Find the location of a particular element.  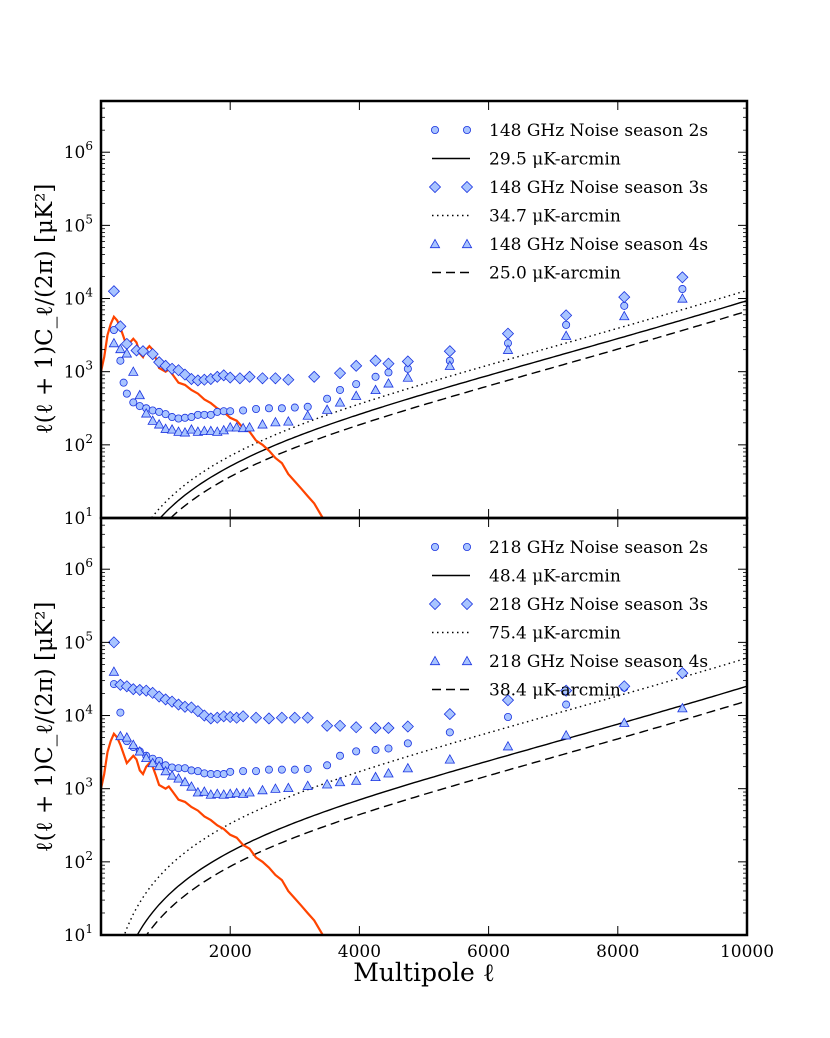

legend-label: 34.7 μK-arcmin is located at coordinates (555, 217).